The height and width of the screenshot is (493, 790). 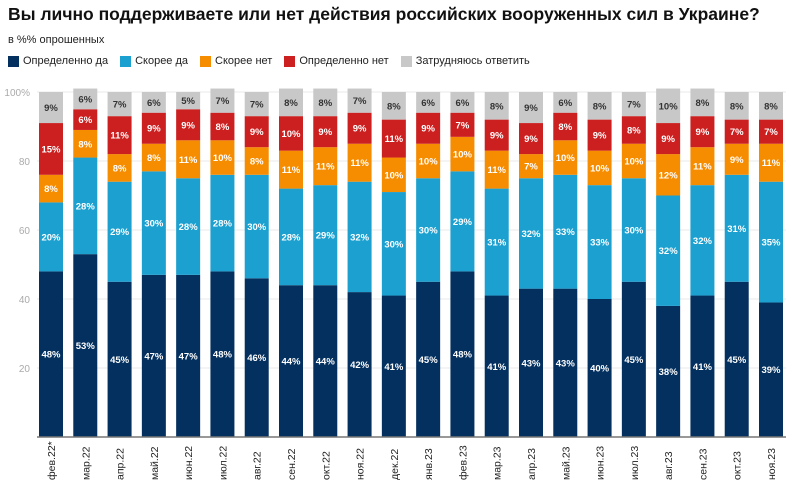 I want to click on legend-item: Затрудняюсь ответить, so click(x=465, y=61).